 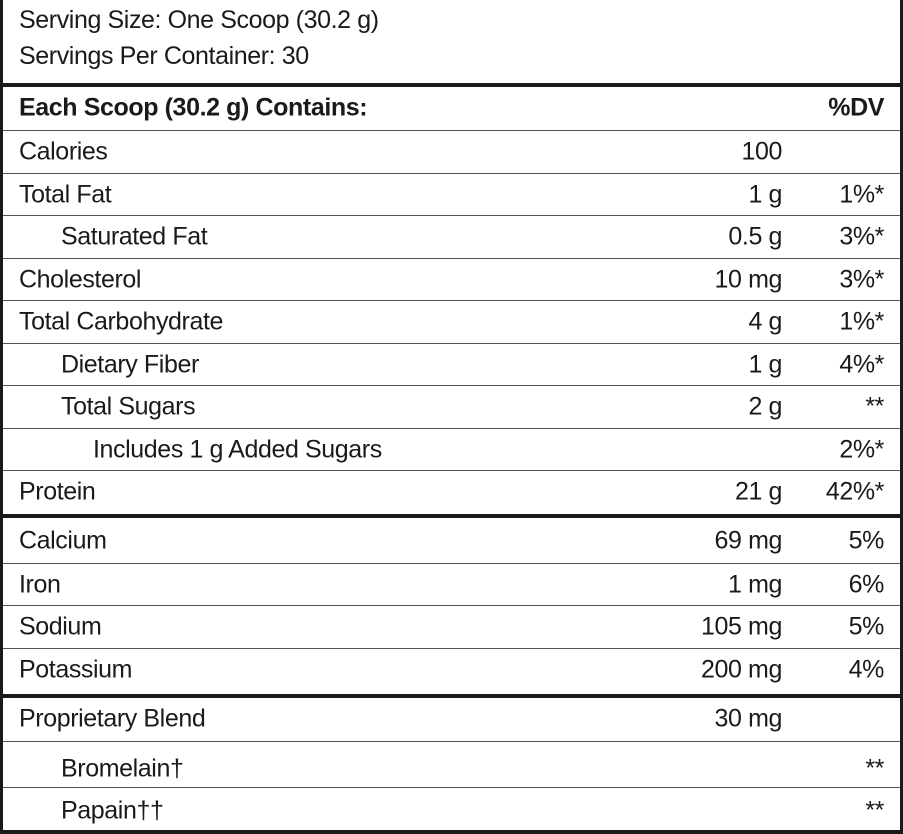 What do you see at coordinates (755, 236) in the screenshot?
I see `nutrient-amount: 0.5 g` at bounding box center [755, 236].